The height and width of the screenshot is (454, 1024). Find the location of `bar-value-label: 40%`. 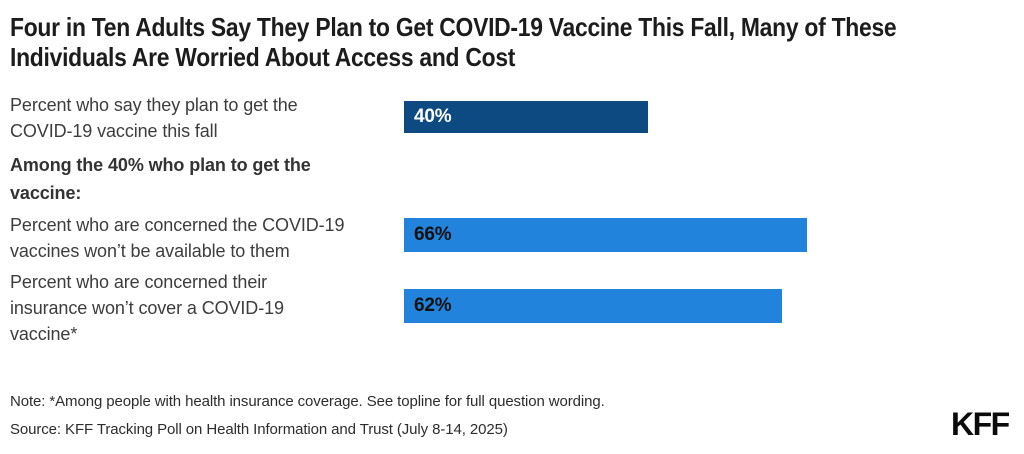

bar-value-label: 40% is located at coordinates (433, 116).